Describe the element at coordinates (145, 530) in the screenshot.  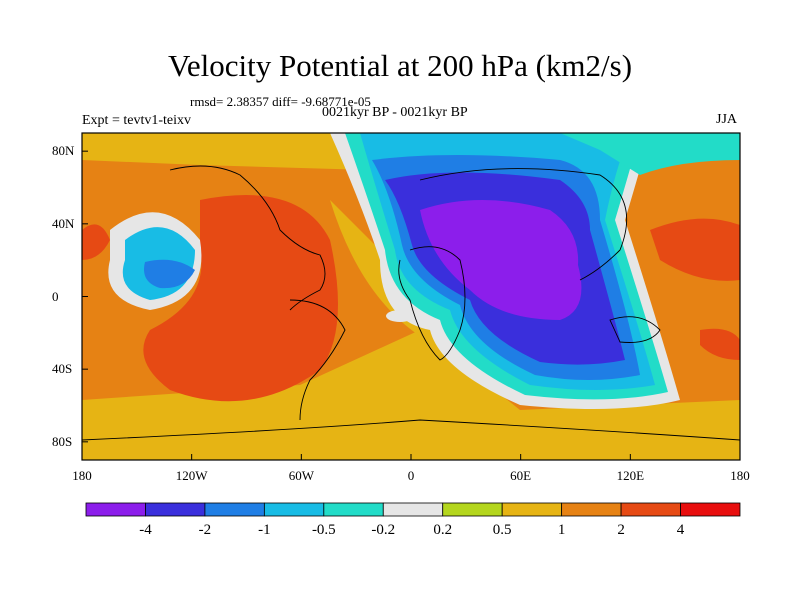
I see `colorbar-label: -4` at that location.